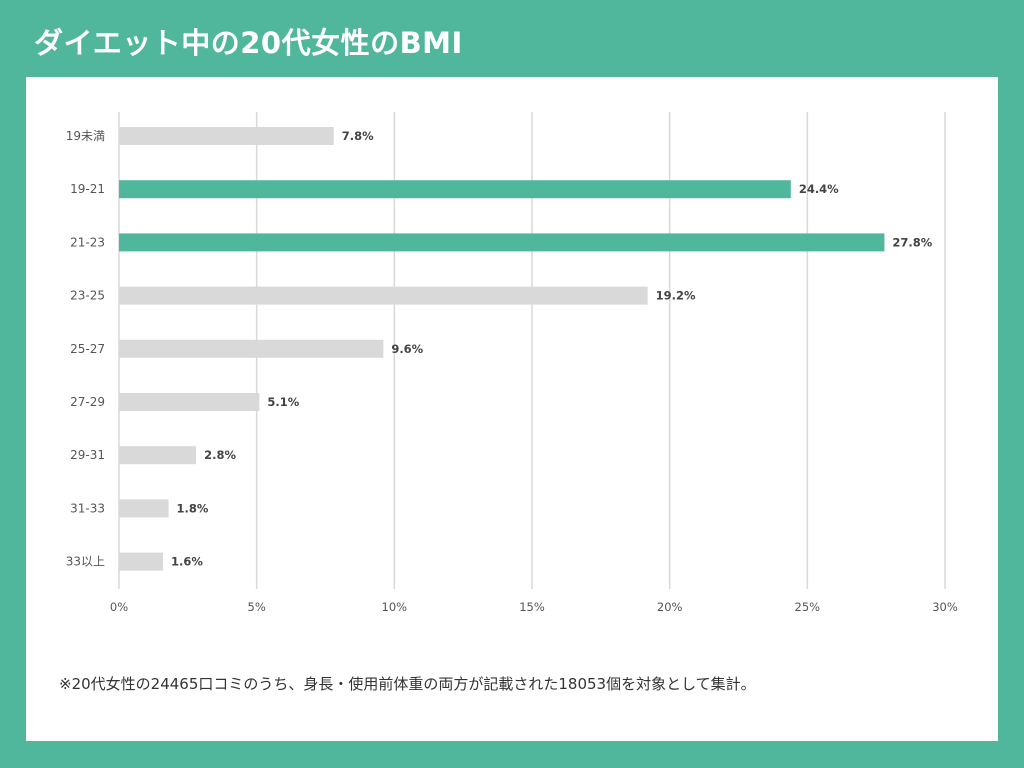 The width and height of the screenshot is (1024, 768). Describe the element at coordinates (85, 136) in the screenshot. I see `category-label: 19未満` at that location.